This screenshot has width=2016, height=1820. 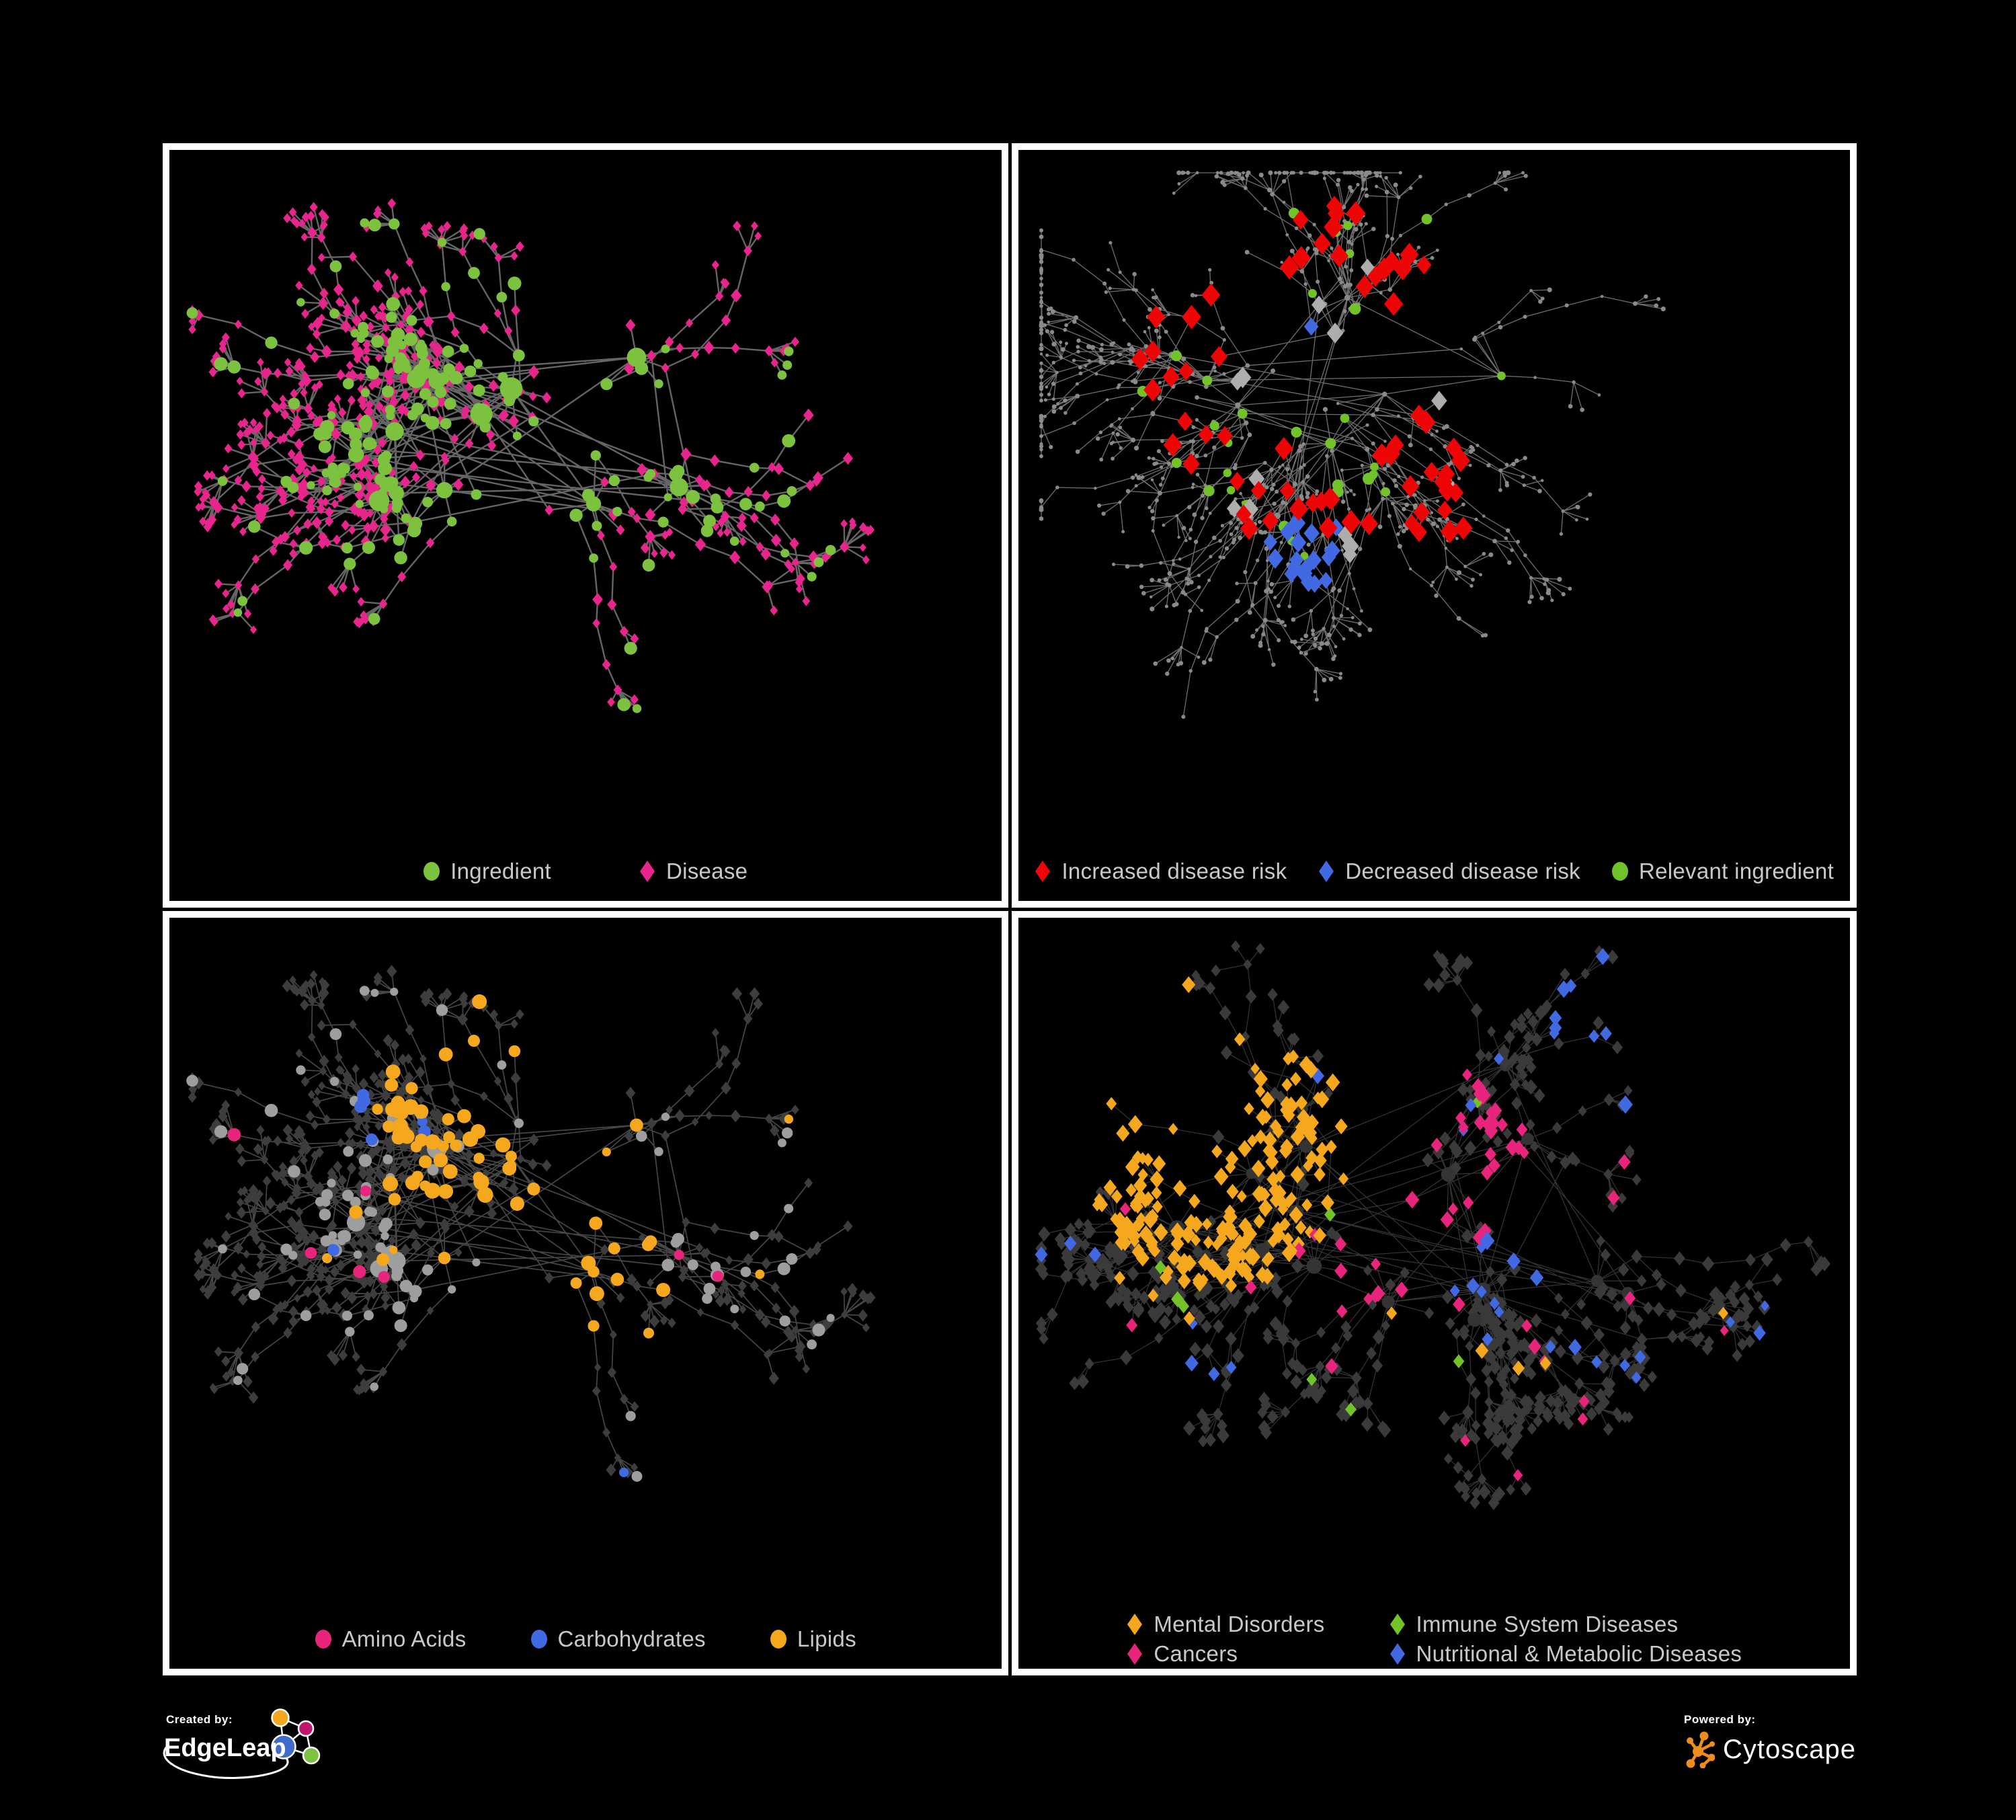 What do you see at coordinates (1579, 1653) in the screenshot?
I see `legend-label: Nutritional & Metabolic Diseases` at bounding box center [1579, 1653].